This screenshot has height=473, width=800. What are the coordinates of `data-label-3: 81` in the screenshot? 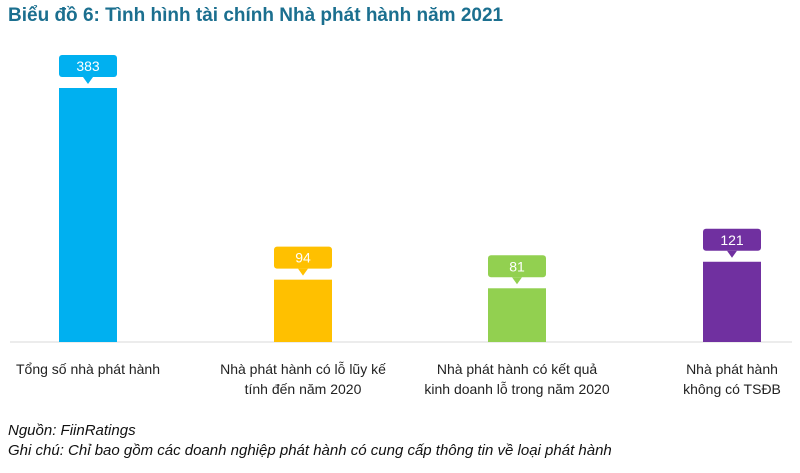 It's located at (517, 266).